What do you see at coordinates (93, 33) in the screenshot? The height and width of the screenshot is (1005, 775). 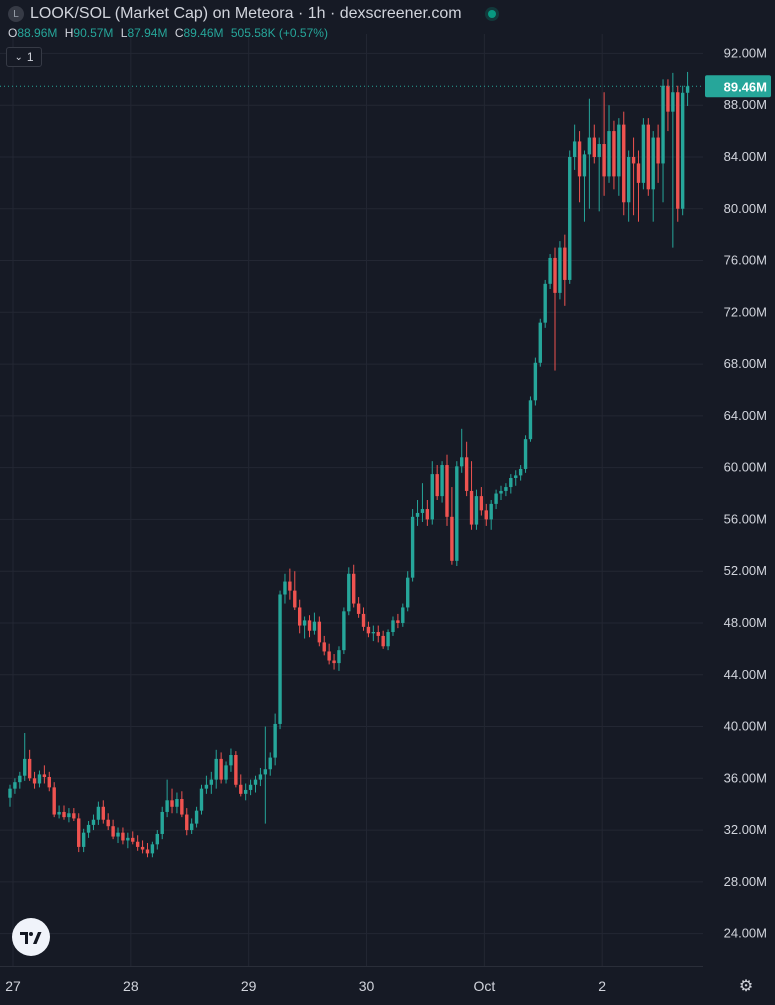 I see `high-value: 90.57M` at bounding box center [93, 33].